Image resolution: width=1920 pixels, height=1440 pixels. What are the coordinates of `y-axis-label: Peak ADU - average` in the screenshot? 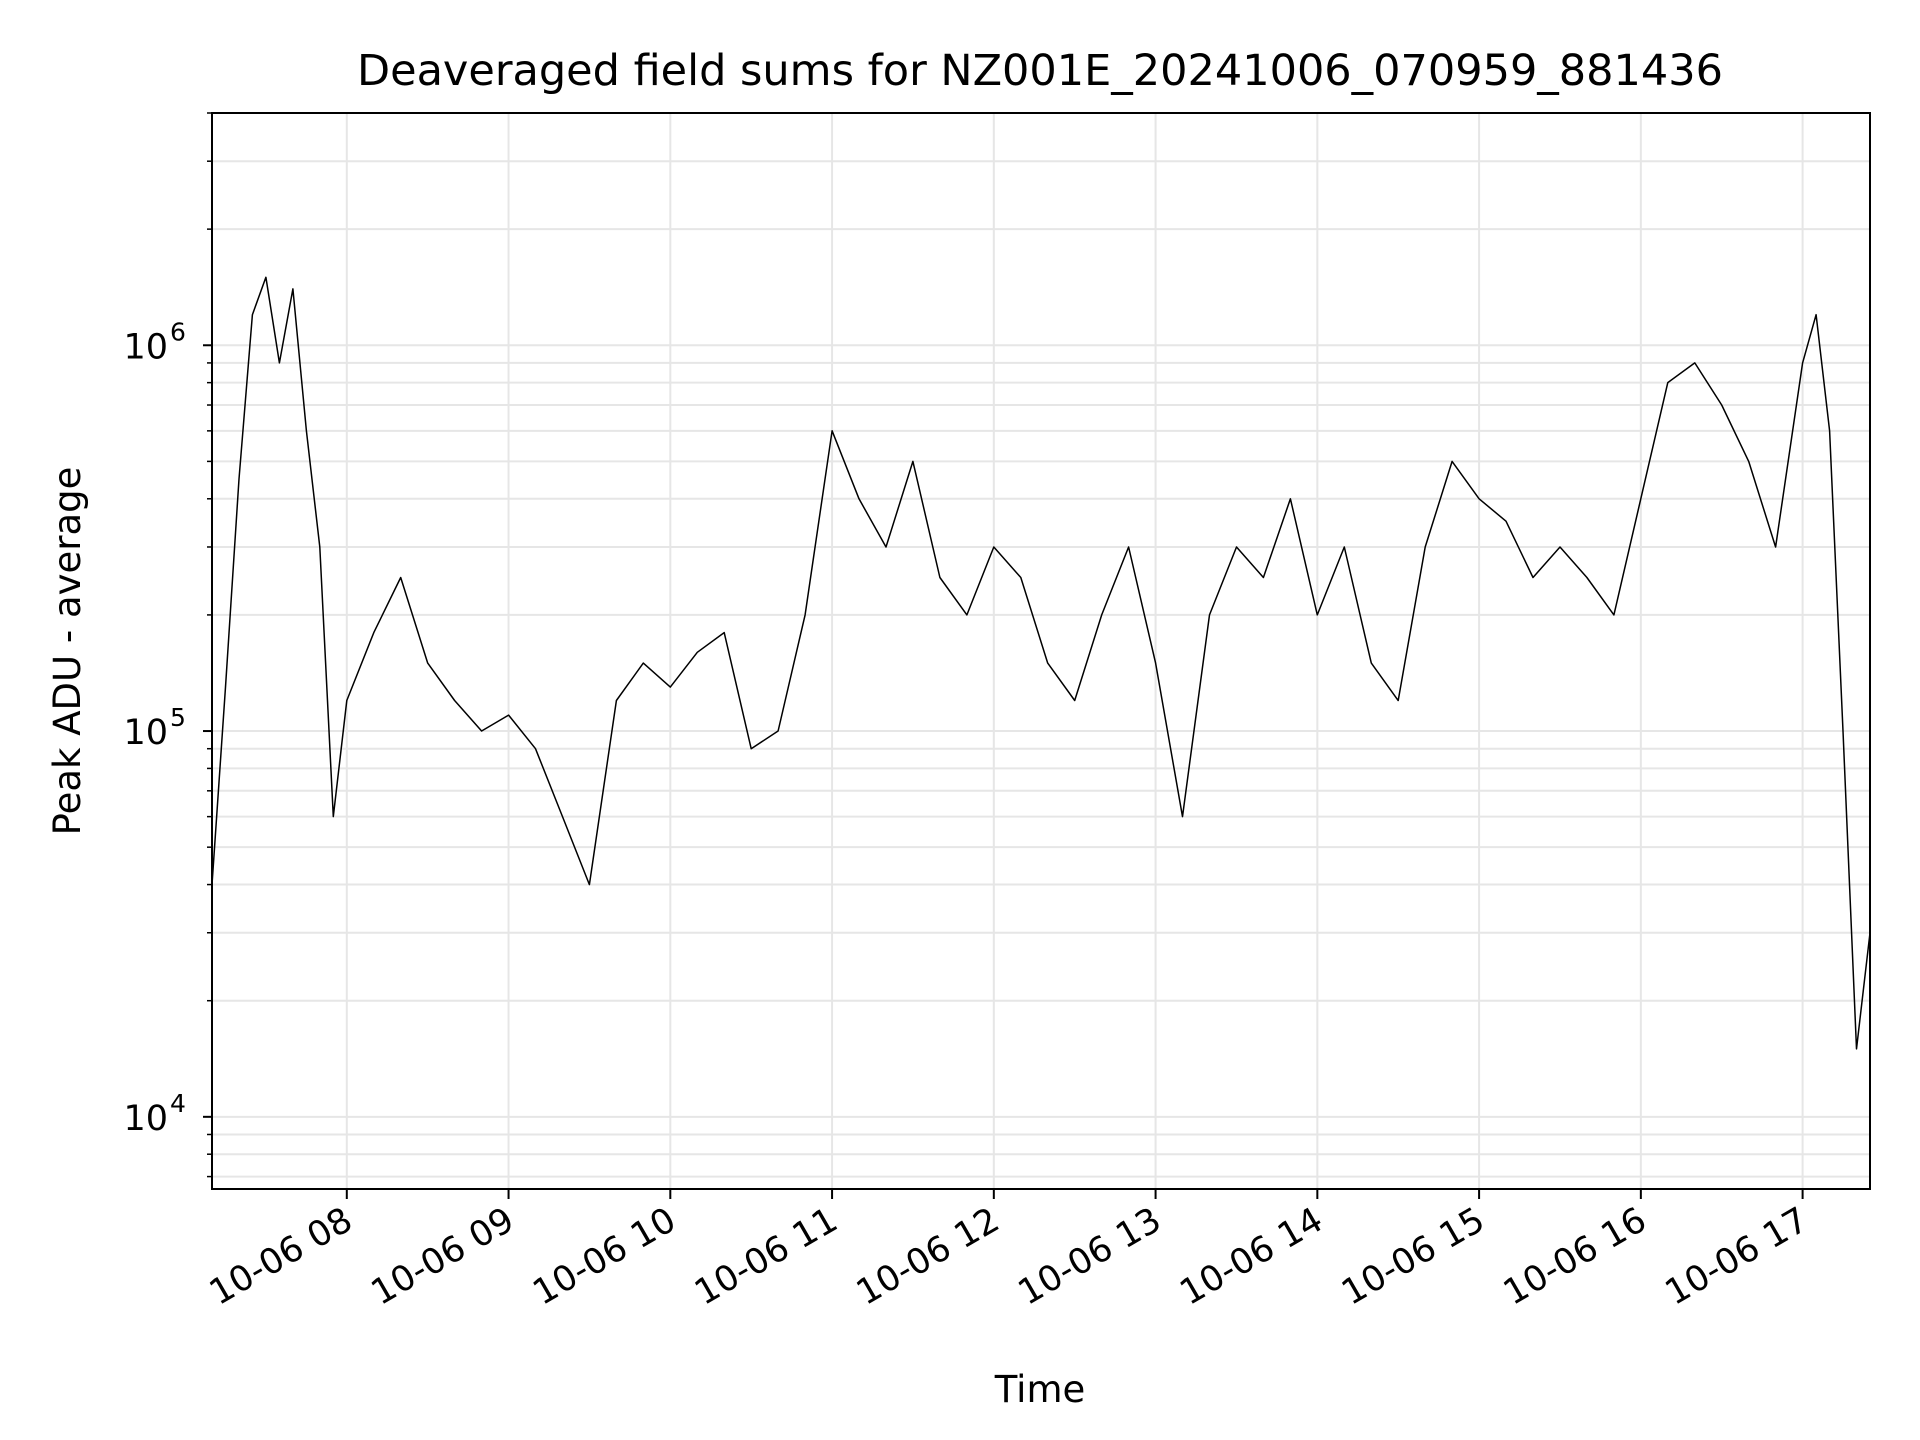 It's located at (67, 651).